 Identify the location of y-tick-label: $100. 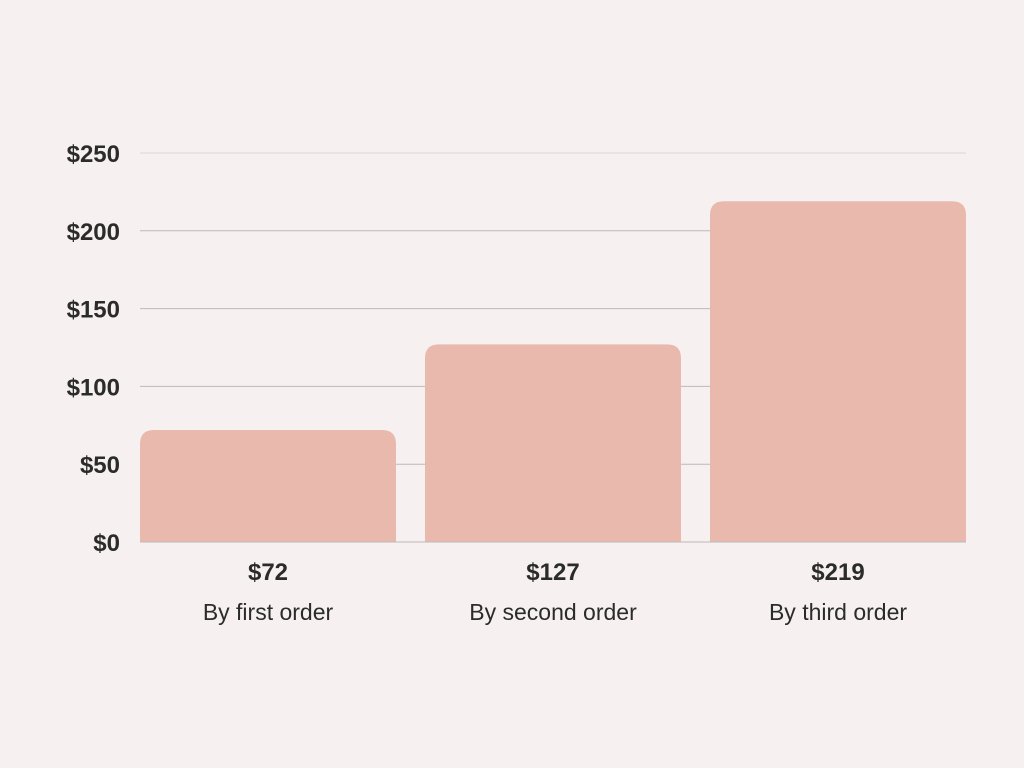
(93, 387).